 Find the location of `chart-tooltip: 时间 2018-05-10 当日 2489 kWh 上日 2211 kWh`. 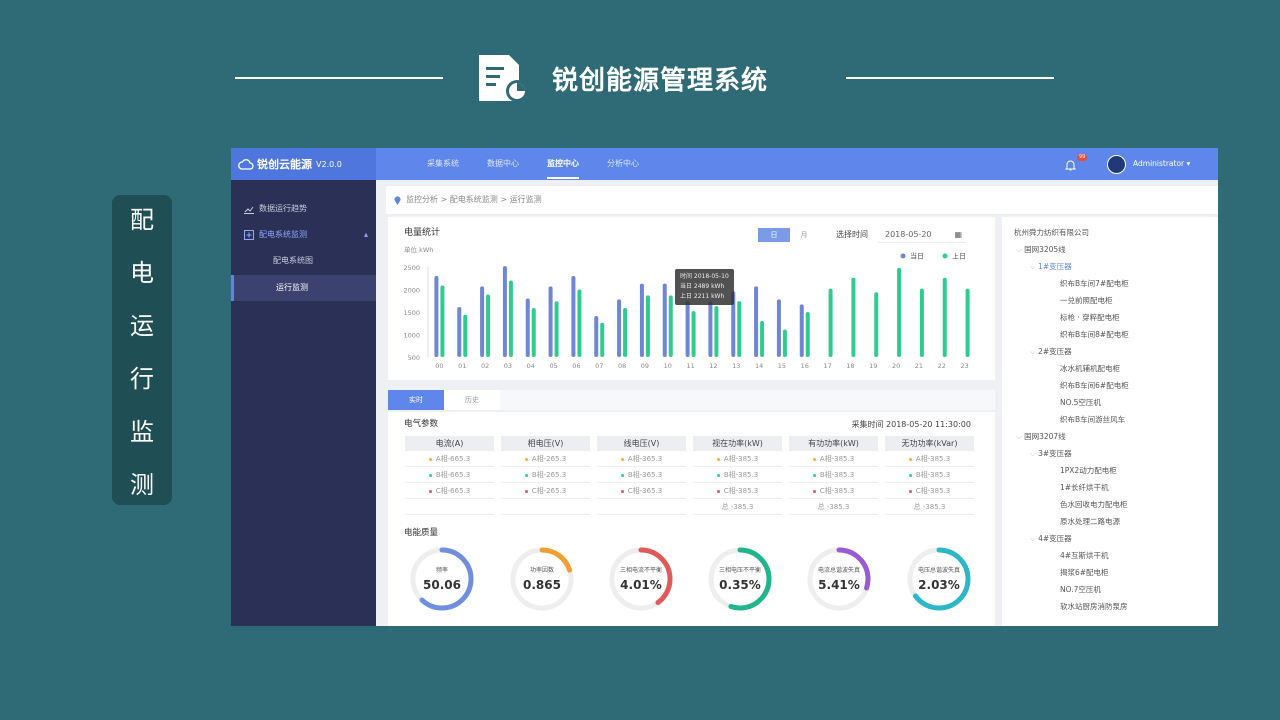

chart-tooltip: 时间 2018-05-10 当日 2489 kWh 上日 2211 kWh is located at coordinates (704, 287).